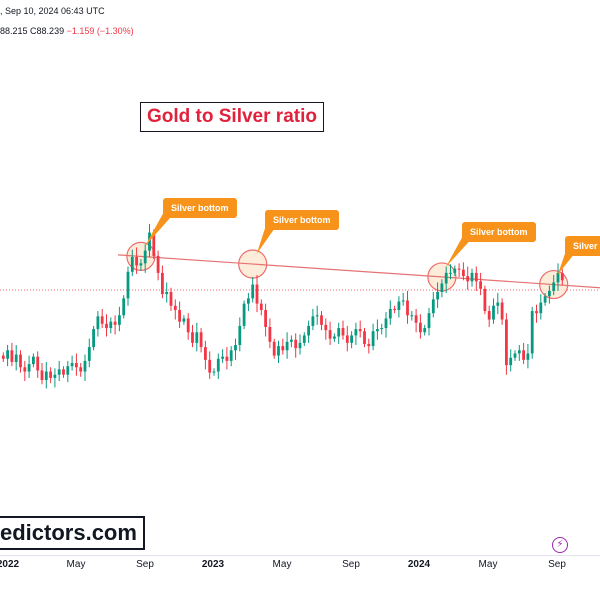  What do you see at coordinates (67, 31) in the screenshot?
I see `header-ohlc: 88.215 C88.239 −1.159 (−1.30%)` at bounding box center [67, 31].